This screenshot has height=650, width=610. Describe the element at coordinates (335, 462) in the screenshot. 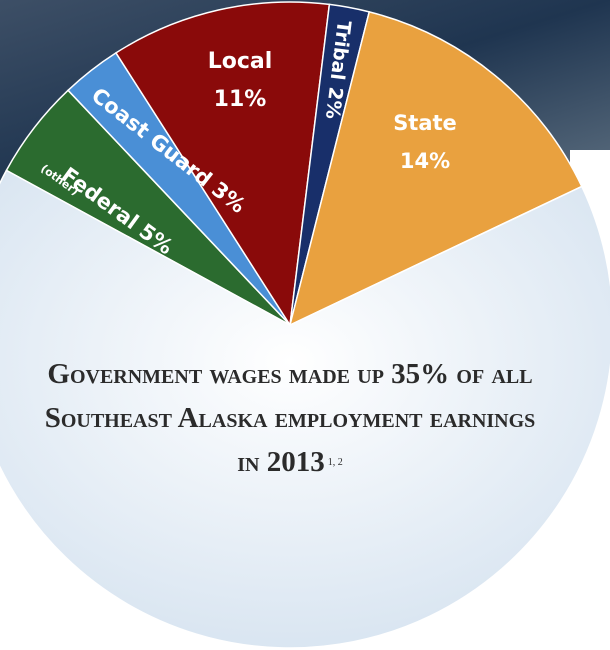

I see `footnote-refs: 1, 2` at that location.